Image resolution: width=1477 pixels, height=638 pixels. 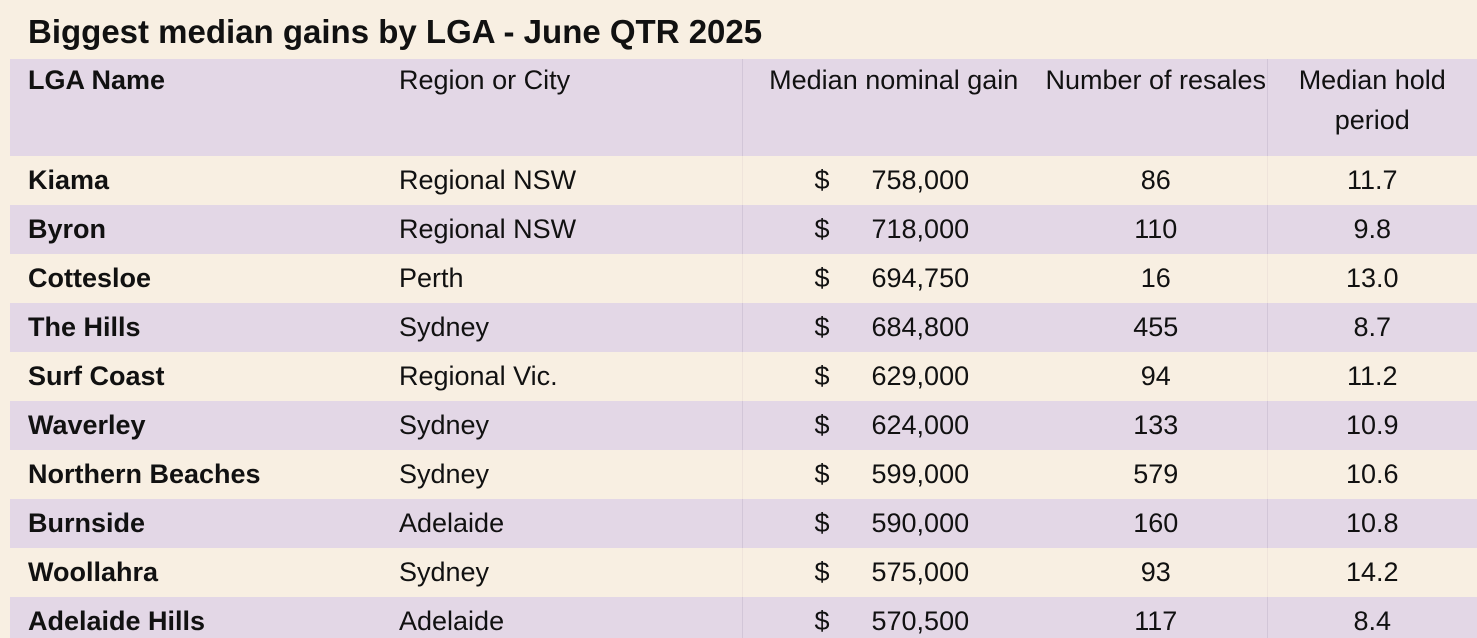 What do you see at coordinates (1156, 425) in the screenshot?
I see `cell-number-of-resales: 133` at bounding box center [1156, 425].